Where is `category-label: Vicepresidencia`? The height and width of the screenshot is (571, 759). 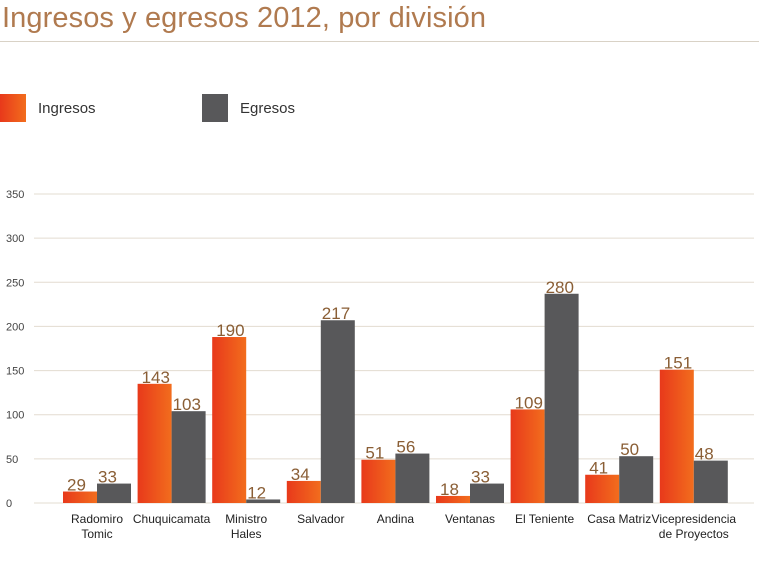 category-label: Vicepresidencia is located at coordinates (694, 519).